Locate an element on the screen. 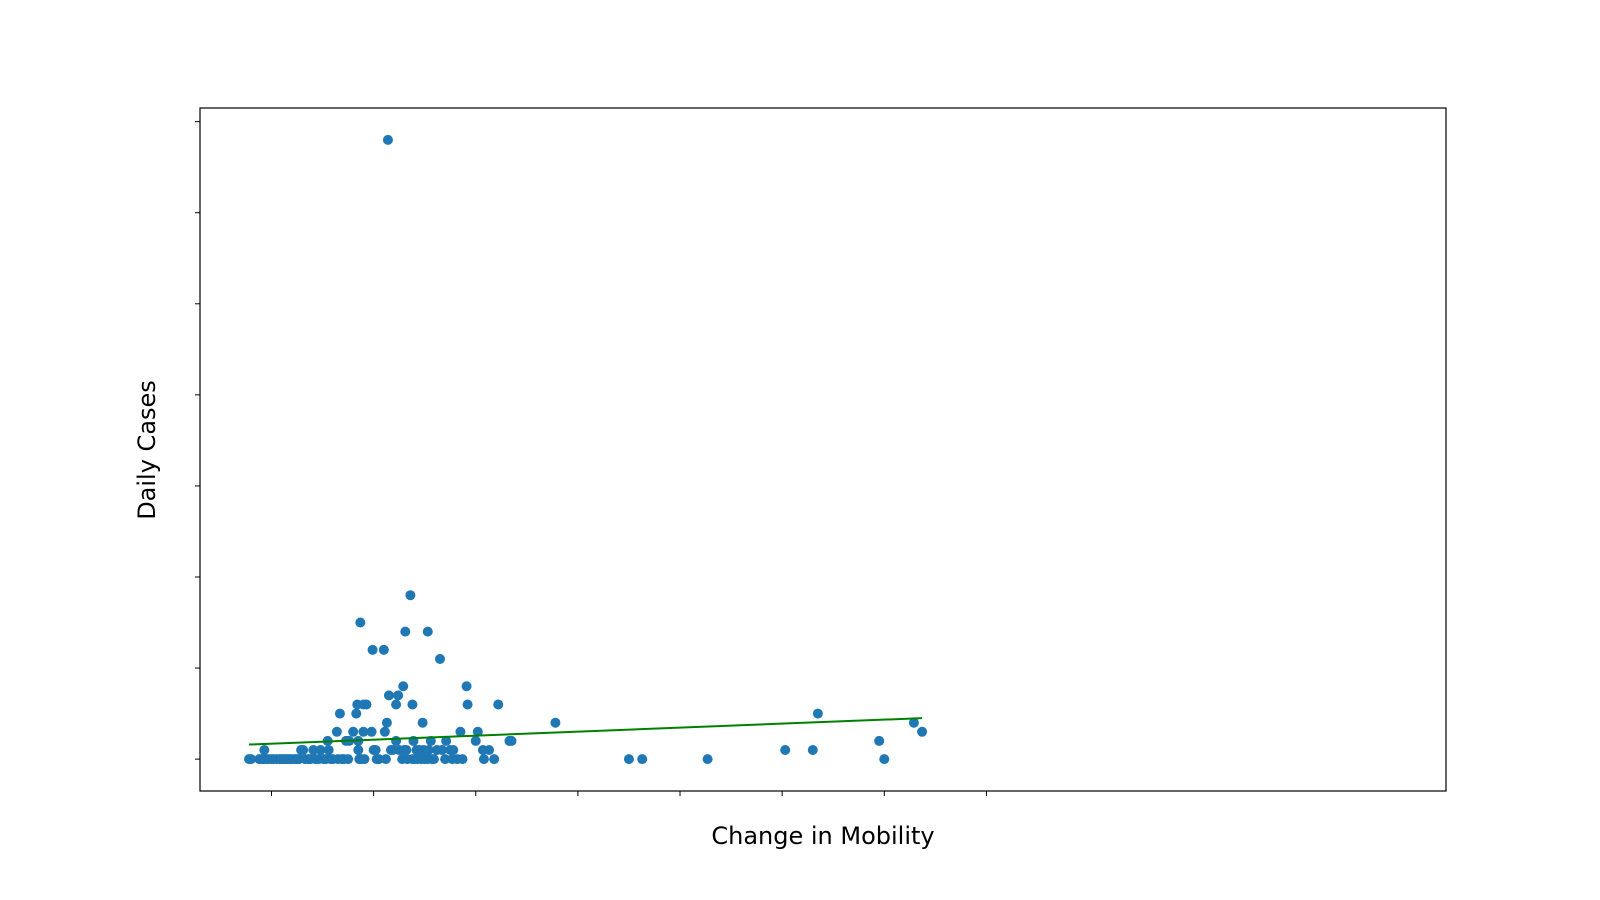  y-axis-ticks is located at coordinates (197, 440).